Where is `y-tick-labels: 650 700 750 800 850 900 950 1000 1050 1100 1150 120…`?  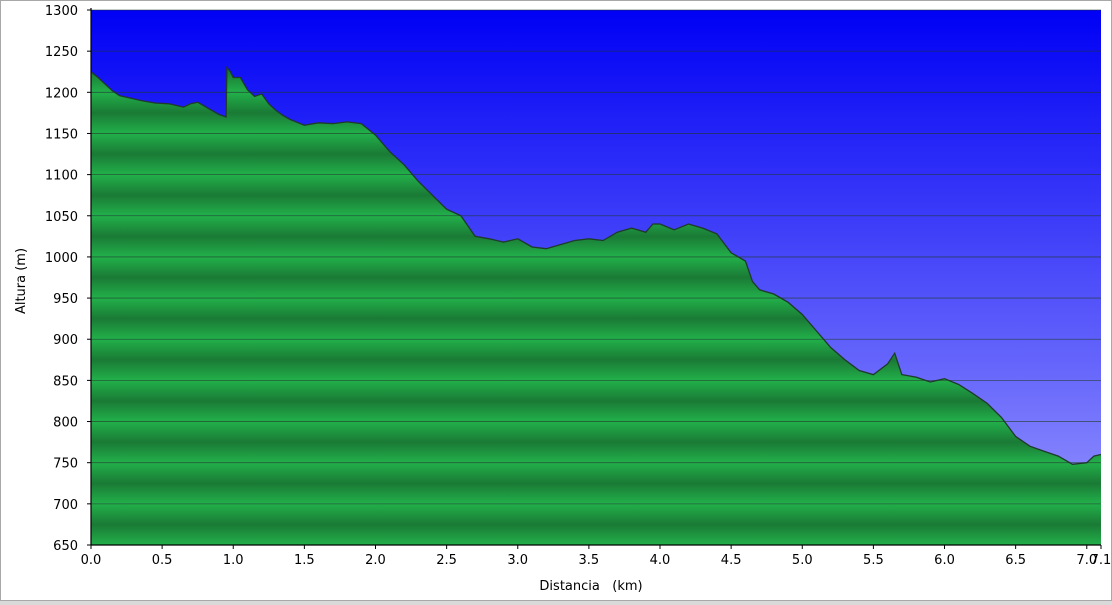 y-tick-labels: 650 700 750 800 850 900 950 1000 1050 1100 1150 120… is located at coordinates (61, 279).